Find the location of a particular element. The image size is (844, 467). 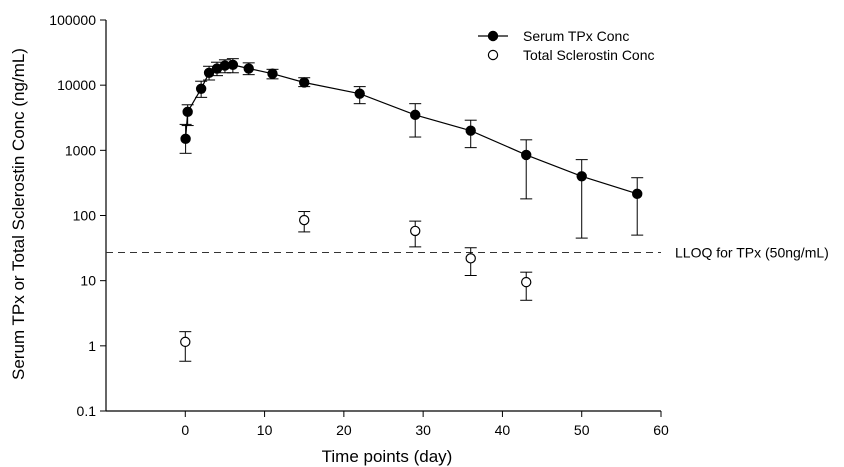

x-tick-label: 30 is located at coordinates (423, 430).